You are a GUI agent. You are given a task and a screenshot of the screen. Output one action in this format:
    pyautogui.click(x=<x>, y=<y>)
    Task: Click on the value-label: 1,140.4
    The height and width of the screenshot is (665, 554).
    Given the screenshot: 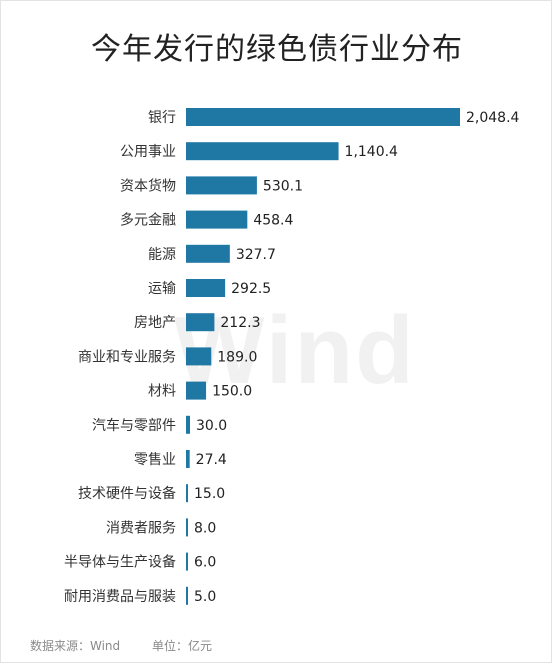 What is the action you would take?
    pyautogui.click(x=372, y=152)
    